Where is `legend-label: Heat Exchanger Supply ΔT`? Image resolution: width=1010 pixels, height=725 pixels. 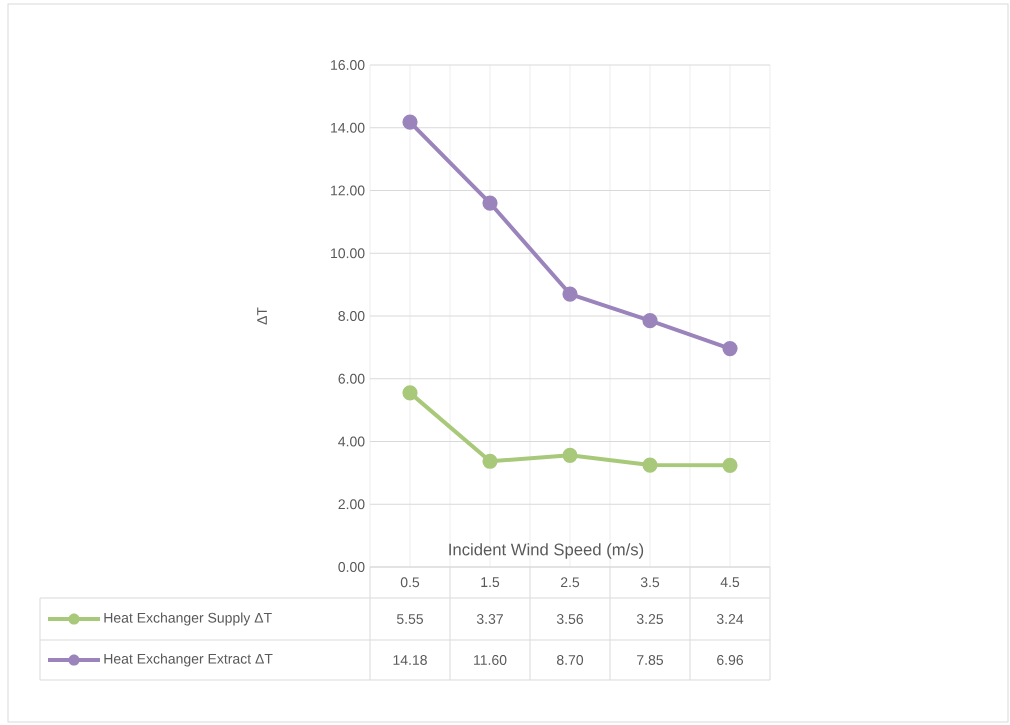 legend-label: Heat Exchanger Supply ΔT is located at coordinates (188, 619).